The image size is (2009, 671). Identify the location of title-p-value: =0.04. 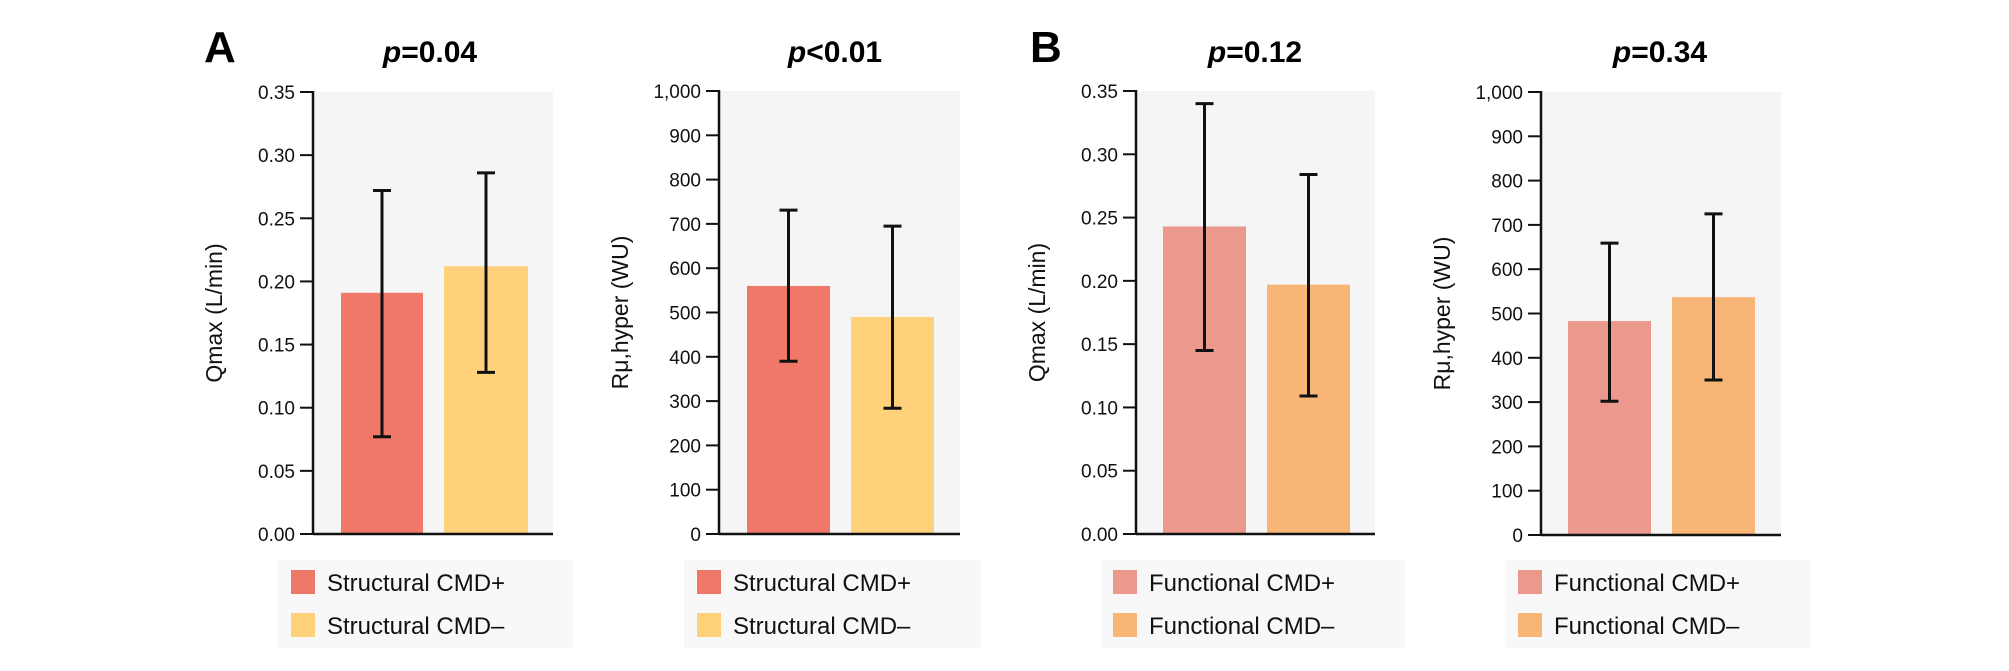
(439, 52).